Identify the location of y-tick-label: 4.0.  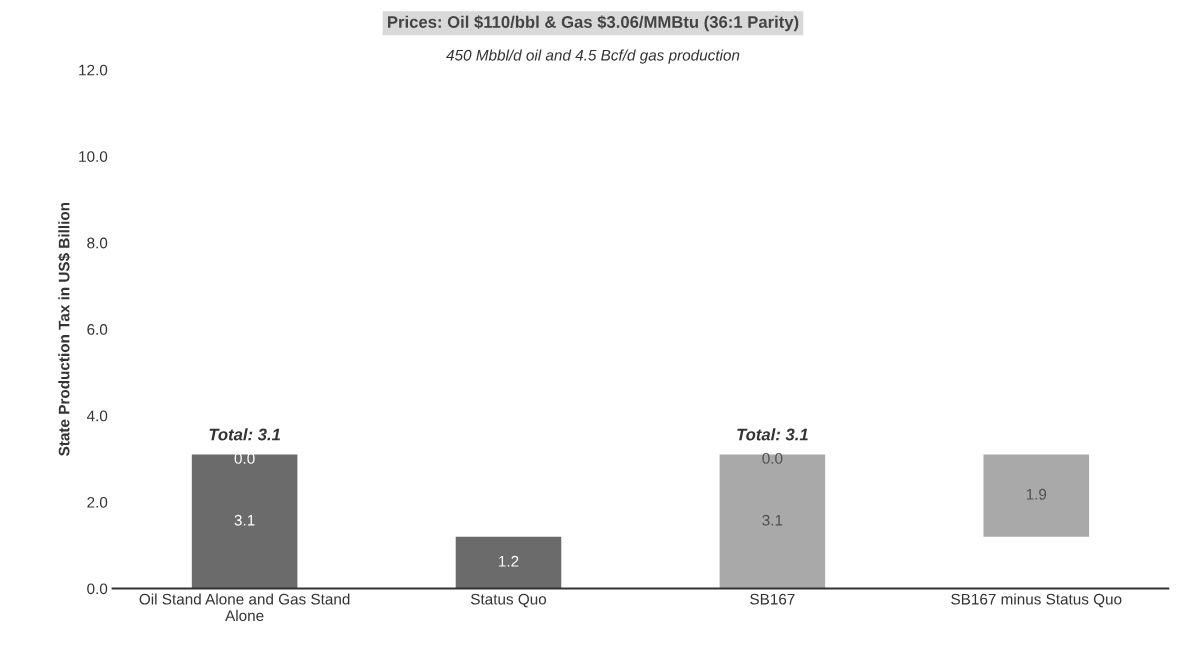
(97, 416).